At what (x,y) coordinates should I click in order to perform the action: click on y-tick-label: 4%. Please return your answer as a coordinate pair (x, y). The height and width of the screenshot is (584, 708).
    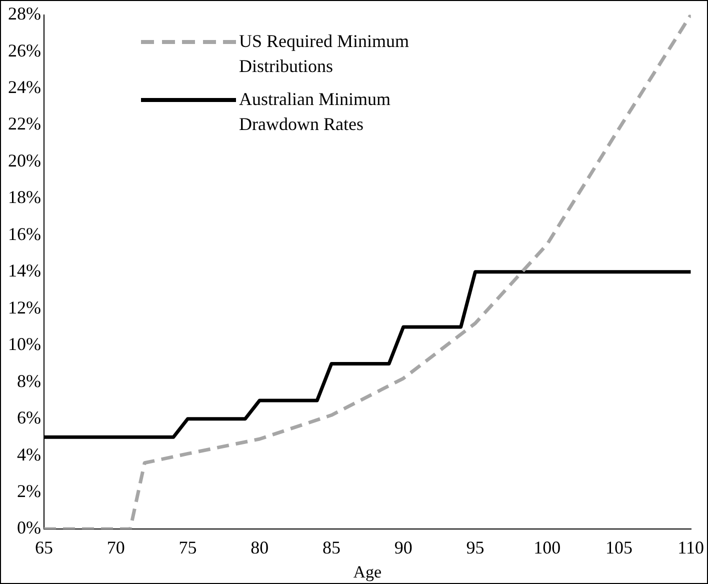
    Looking at the image, I should click on (28, 454).